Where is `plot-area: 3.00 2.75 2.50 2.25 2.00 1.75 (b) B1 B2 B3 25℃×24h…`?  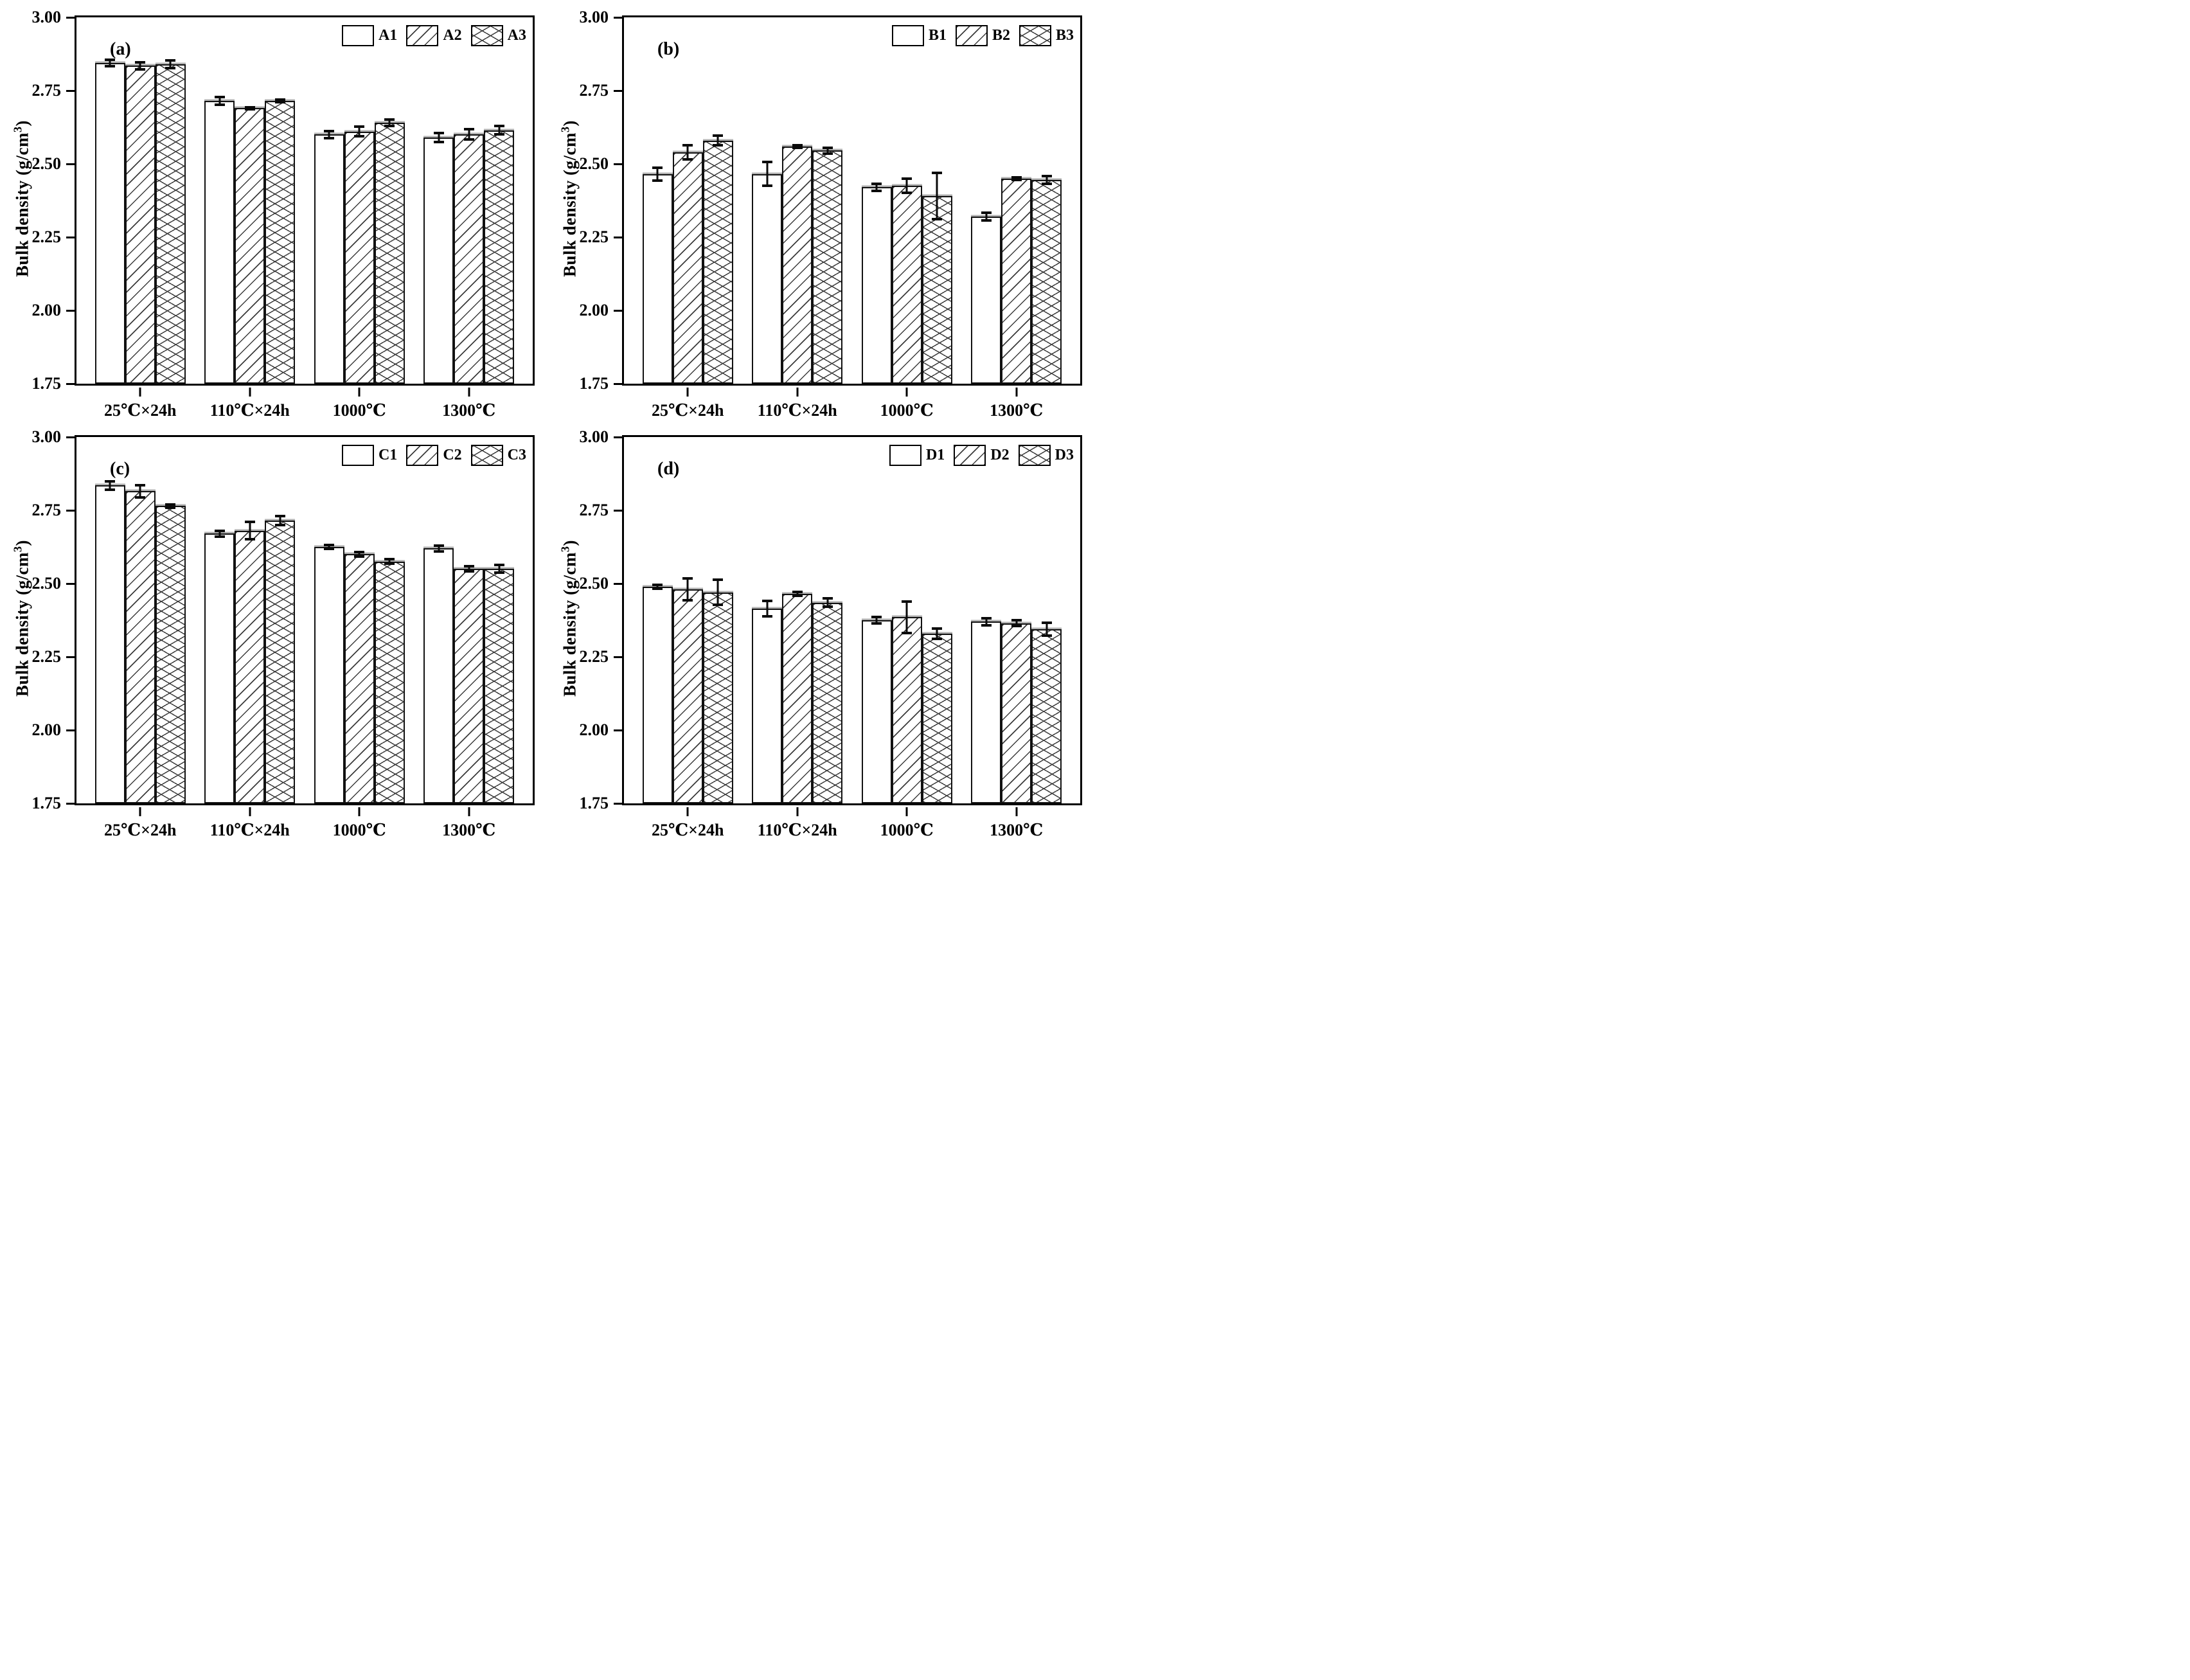
plot-area: 3.00 2.75 2.50 2.25 2.00 1.75 (b) B1 B2 B3 25℃×24h… is located at coordinates (831, 214).